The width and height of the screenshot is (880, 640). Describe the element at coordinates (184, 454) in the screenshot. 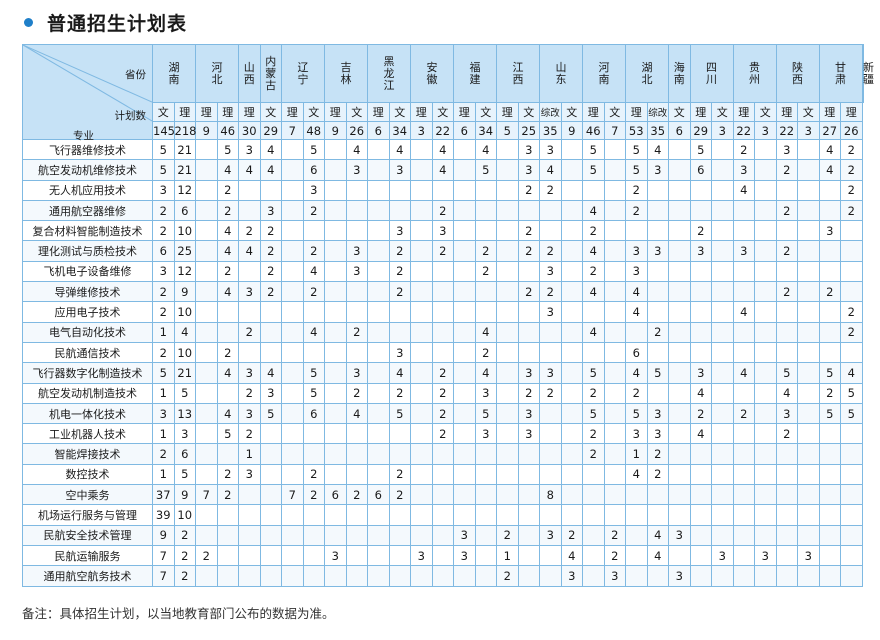

I see `plan-value-cell: 6` at that location.